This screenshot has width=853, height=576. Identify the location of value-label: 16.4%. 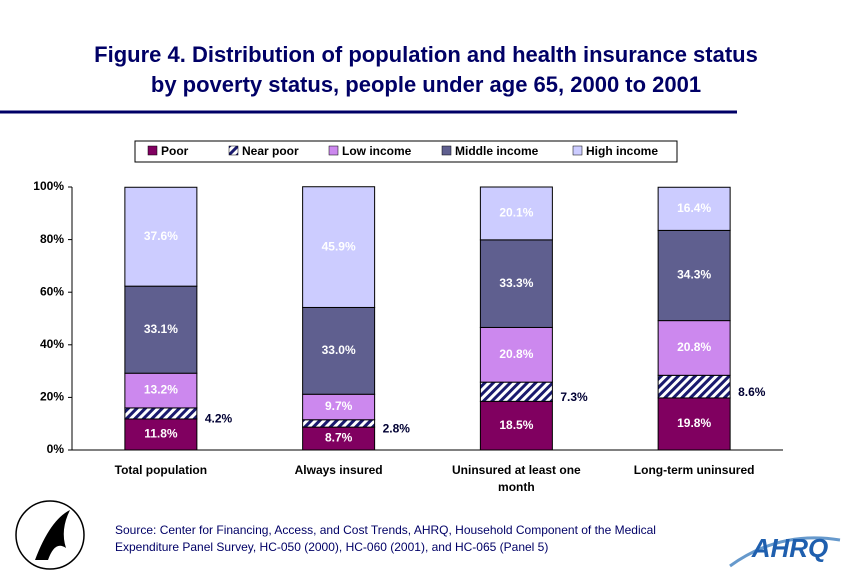
(694, 208).